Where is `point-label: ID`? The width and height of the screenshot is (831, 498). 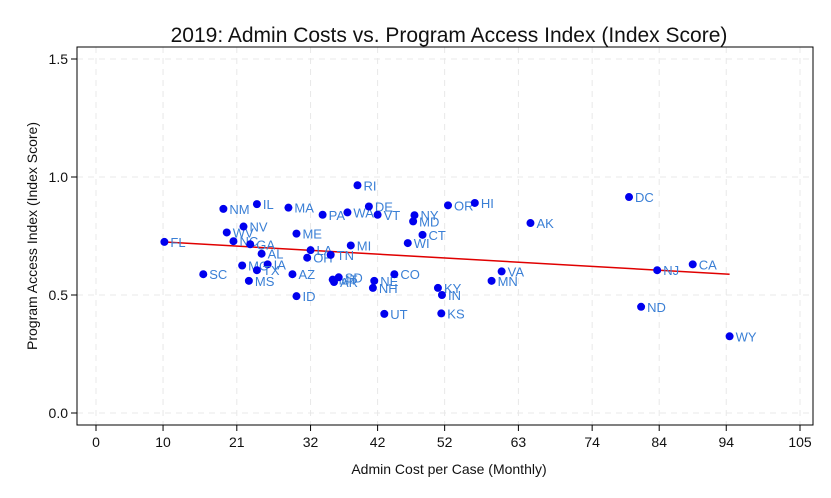 point-label: ID is located at coordinates (308, 296).